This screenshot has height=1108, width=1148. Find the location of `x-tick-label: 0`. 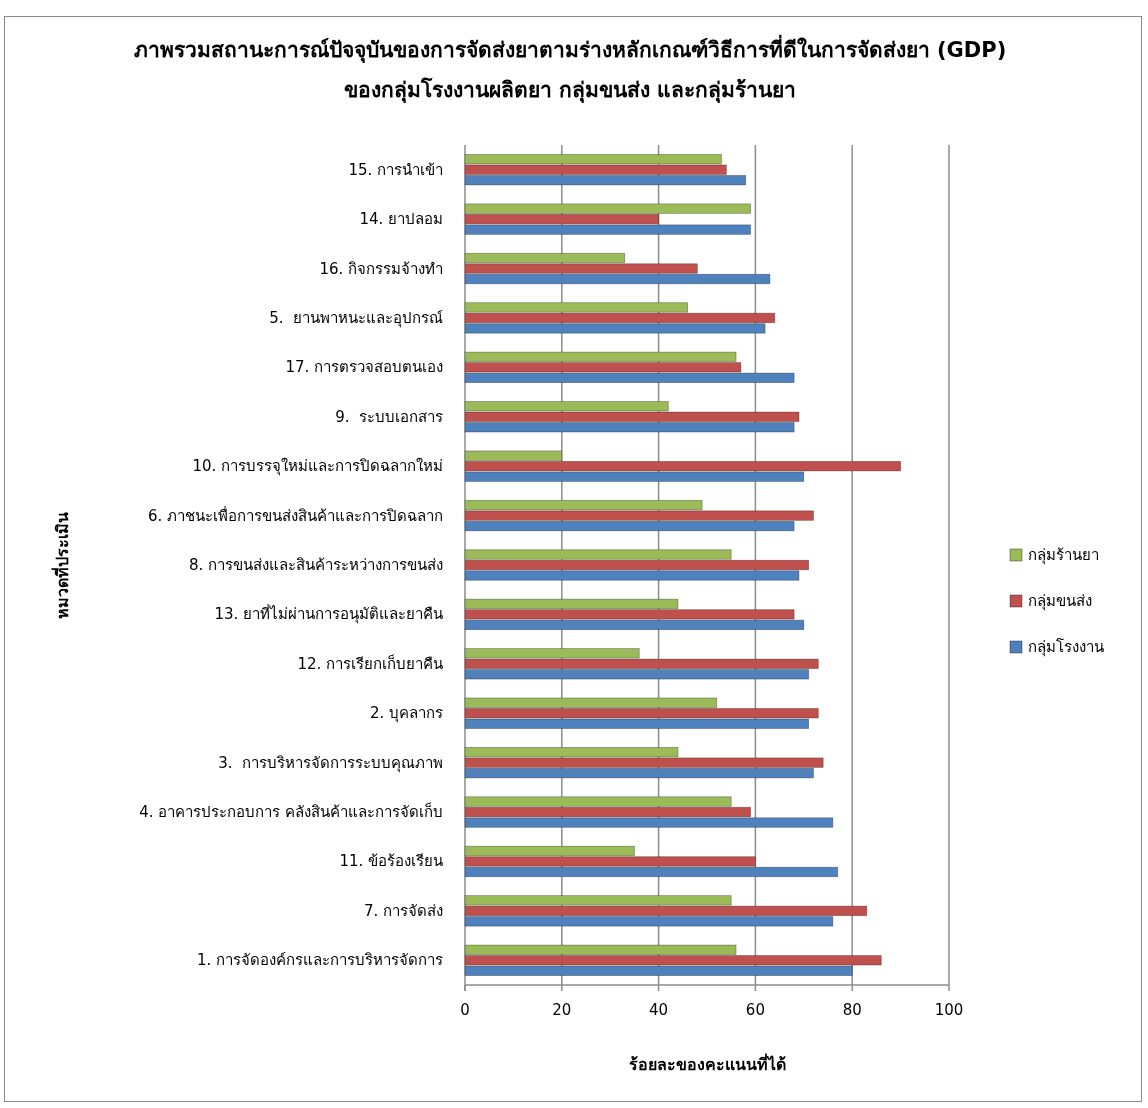

x-tick-label: 0 is located at coordinates (465, 1010).